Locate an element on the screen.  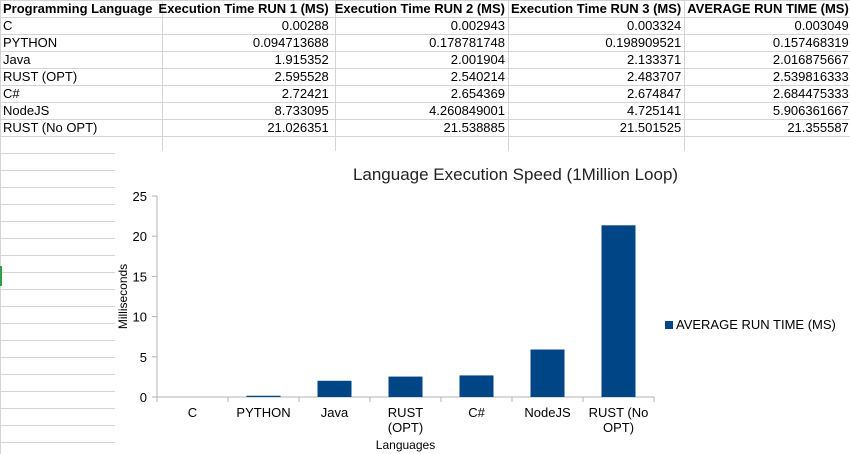
value-cell: 4.725141 is located at coordinates (654, 110).